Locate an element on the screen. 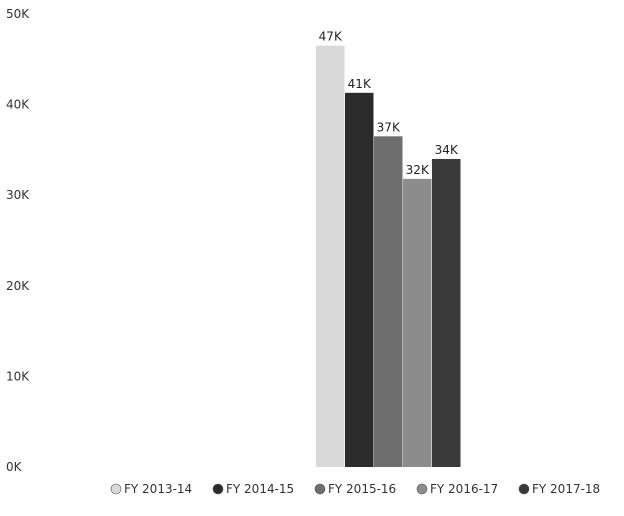 The image size is (624, 516). y-tick-label: 30K is located at coordinates (18, 195).